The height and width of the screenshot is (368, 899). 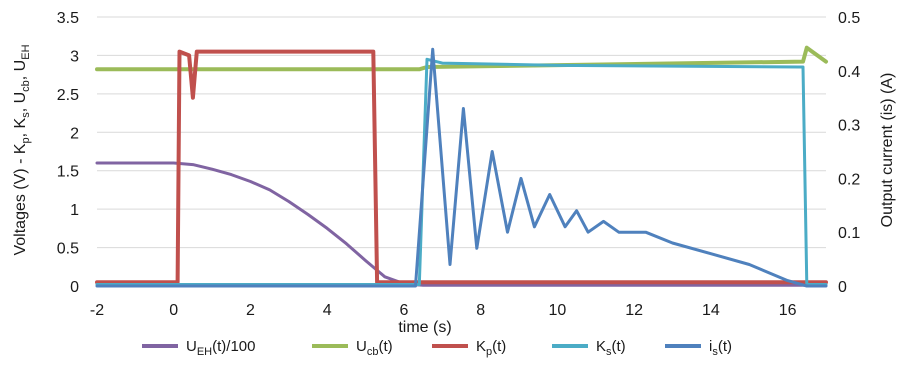 What do you see at coordinates (849, 18) in the screenshot?
I see `y-right-tick-label: 0.5` at bounding box center [849, 18].